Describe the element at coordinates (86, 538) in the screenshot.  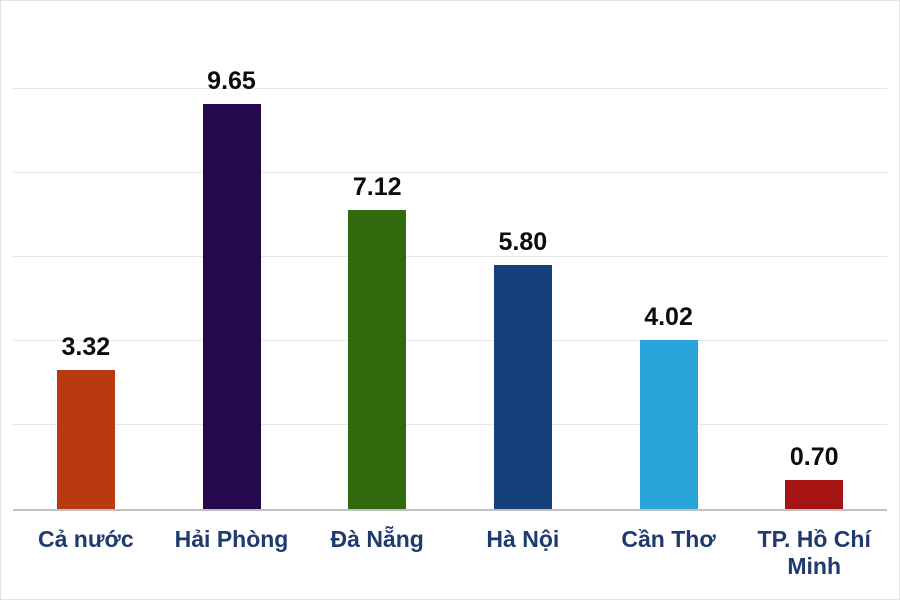
I see `category-label: Cả nước` at that location.